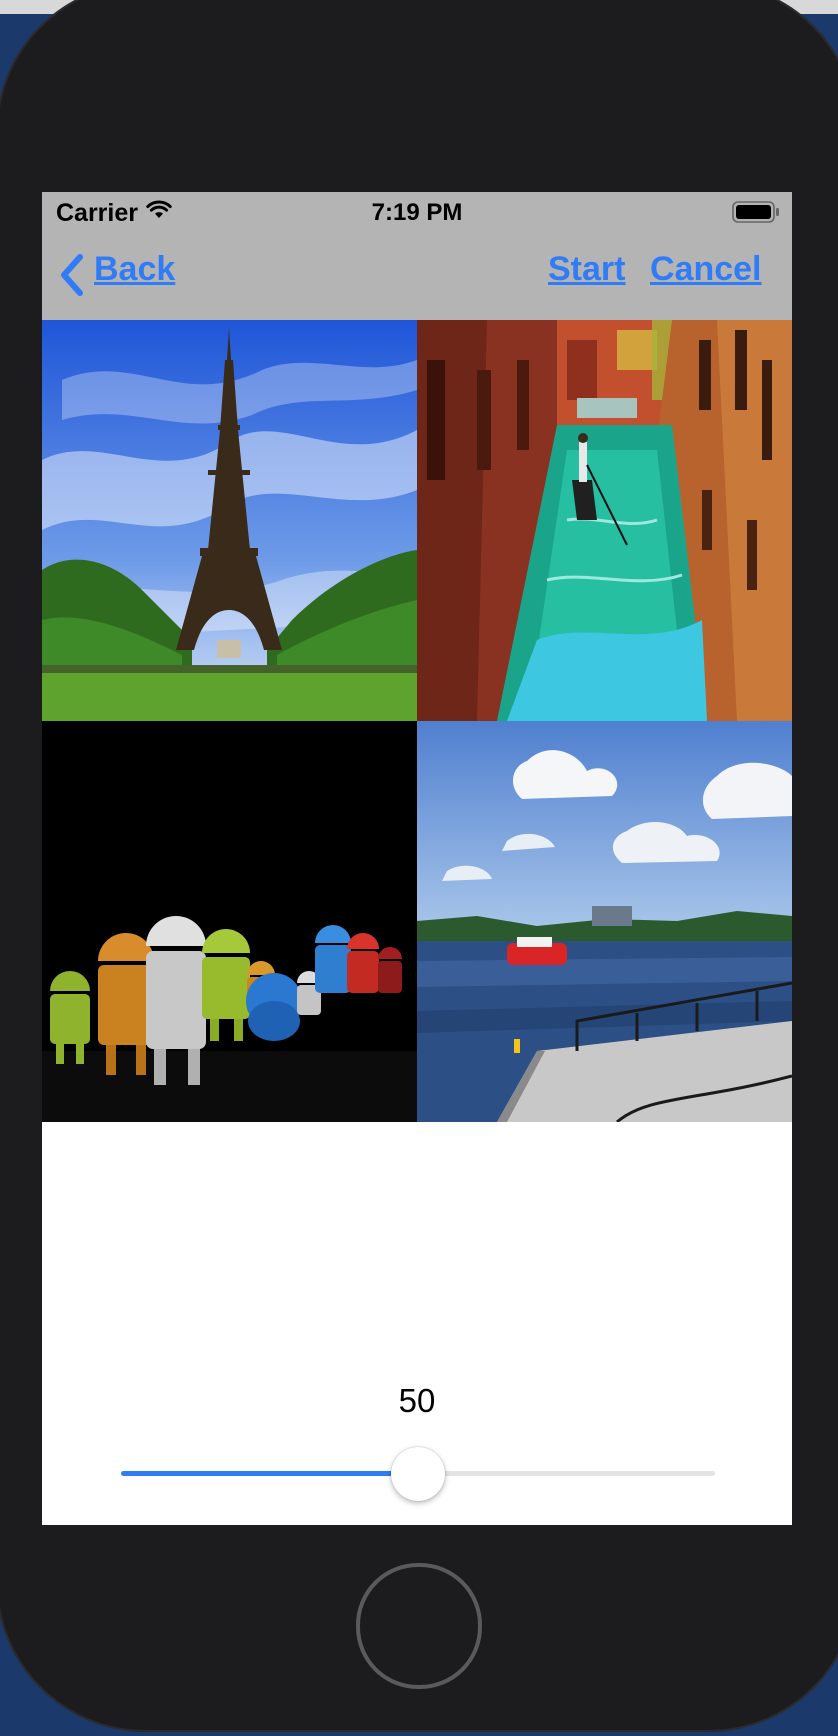 Image resolution: width=838 pixels, height=1736 pixels. I want to click on photo-venice-canal, so click(604, 520).